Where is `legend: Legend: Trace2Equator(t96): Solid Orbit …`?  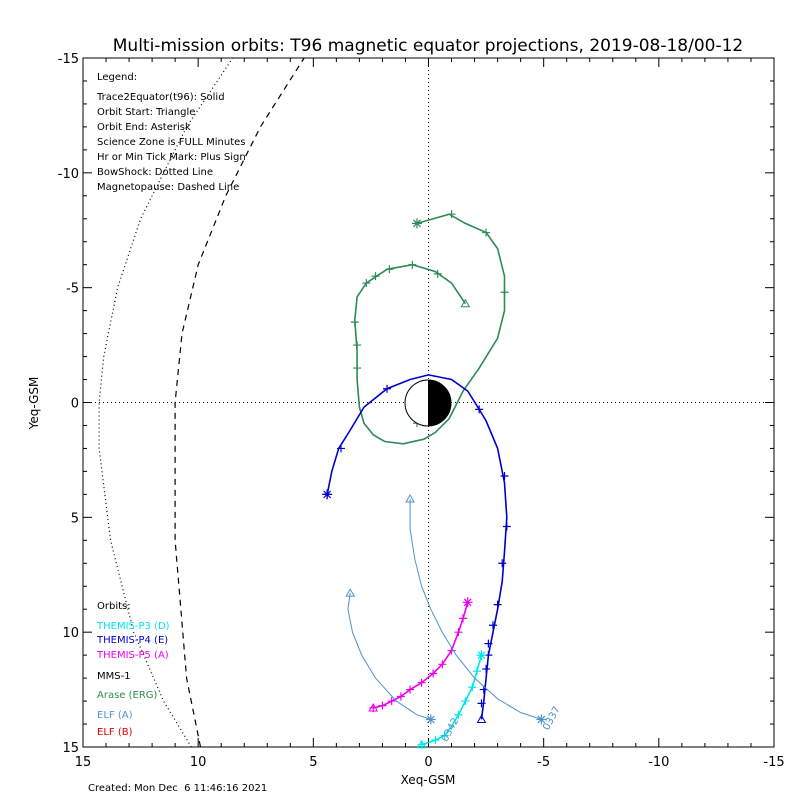
legend: Legend: Trace2Equator(t96): Solid Orbit … is located at coordinates (171, 132).